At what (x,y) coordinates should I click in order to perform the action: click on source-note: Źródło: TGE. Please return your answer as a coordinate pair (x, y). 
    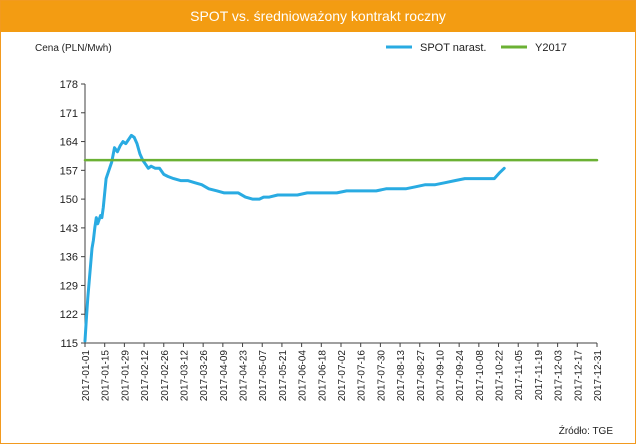
    Looking at the image, I should click on (585, 431).